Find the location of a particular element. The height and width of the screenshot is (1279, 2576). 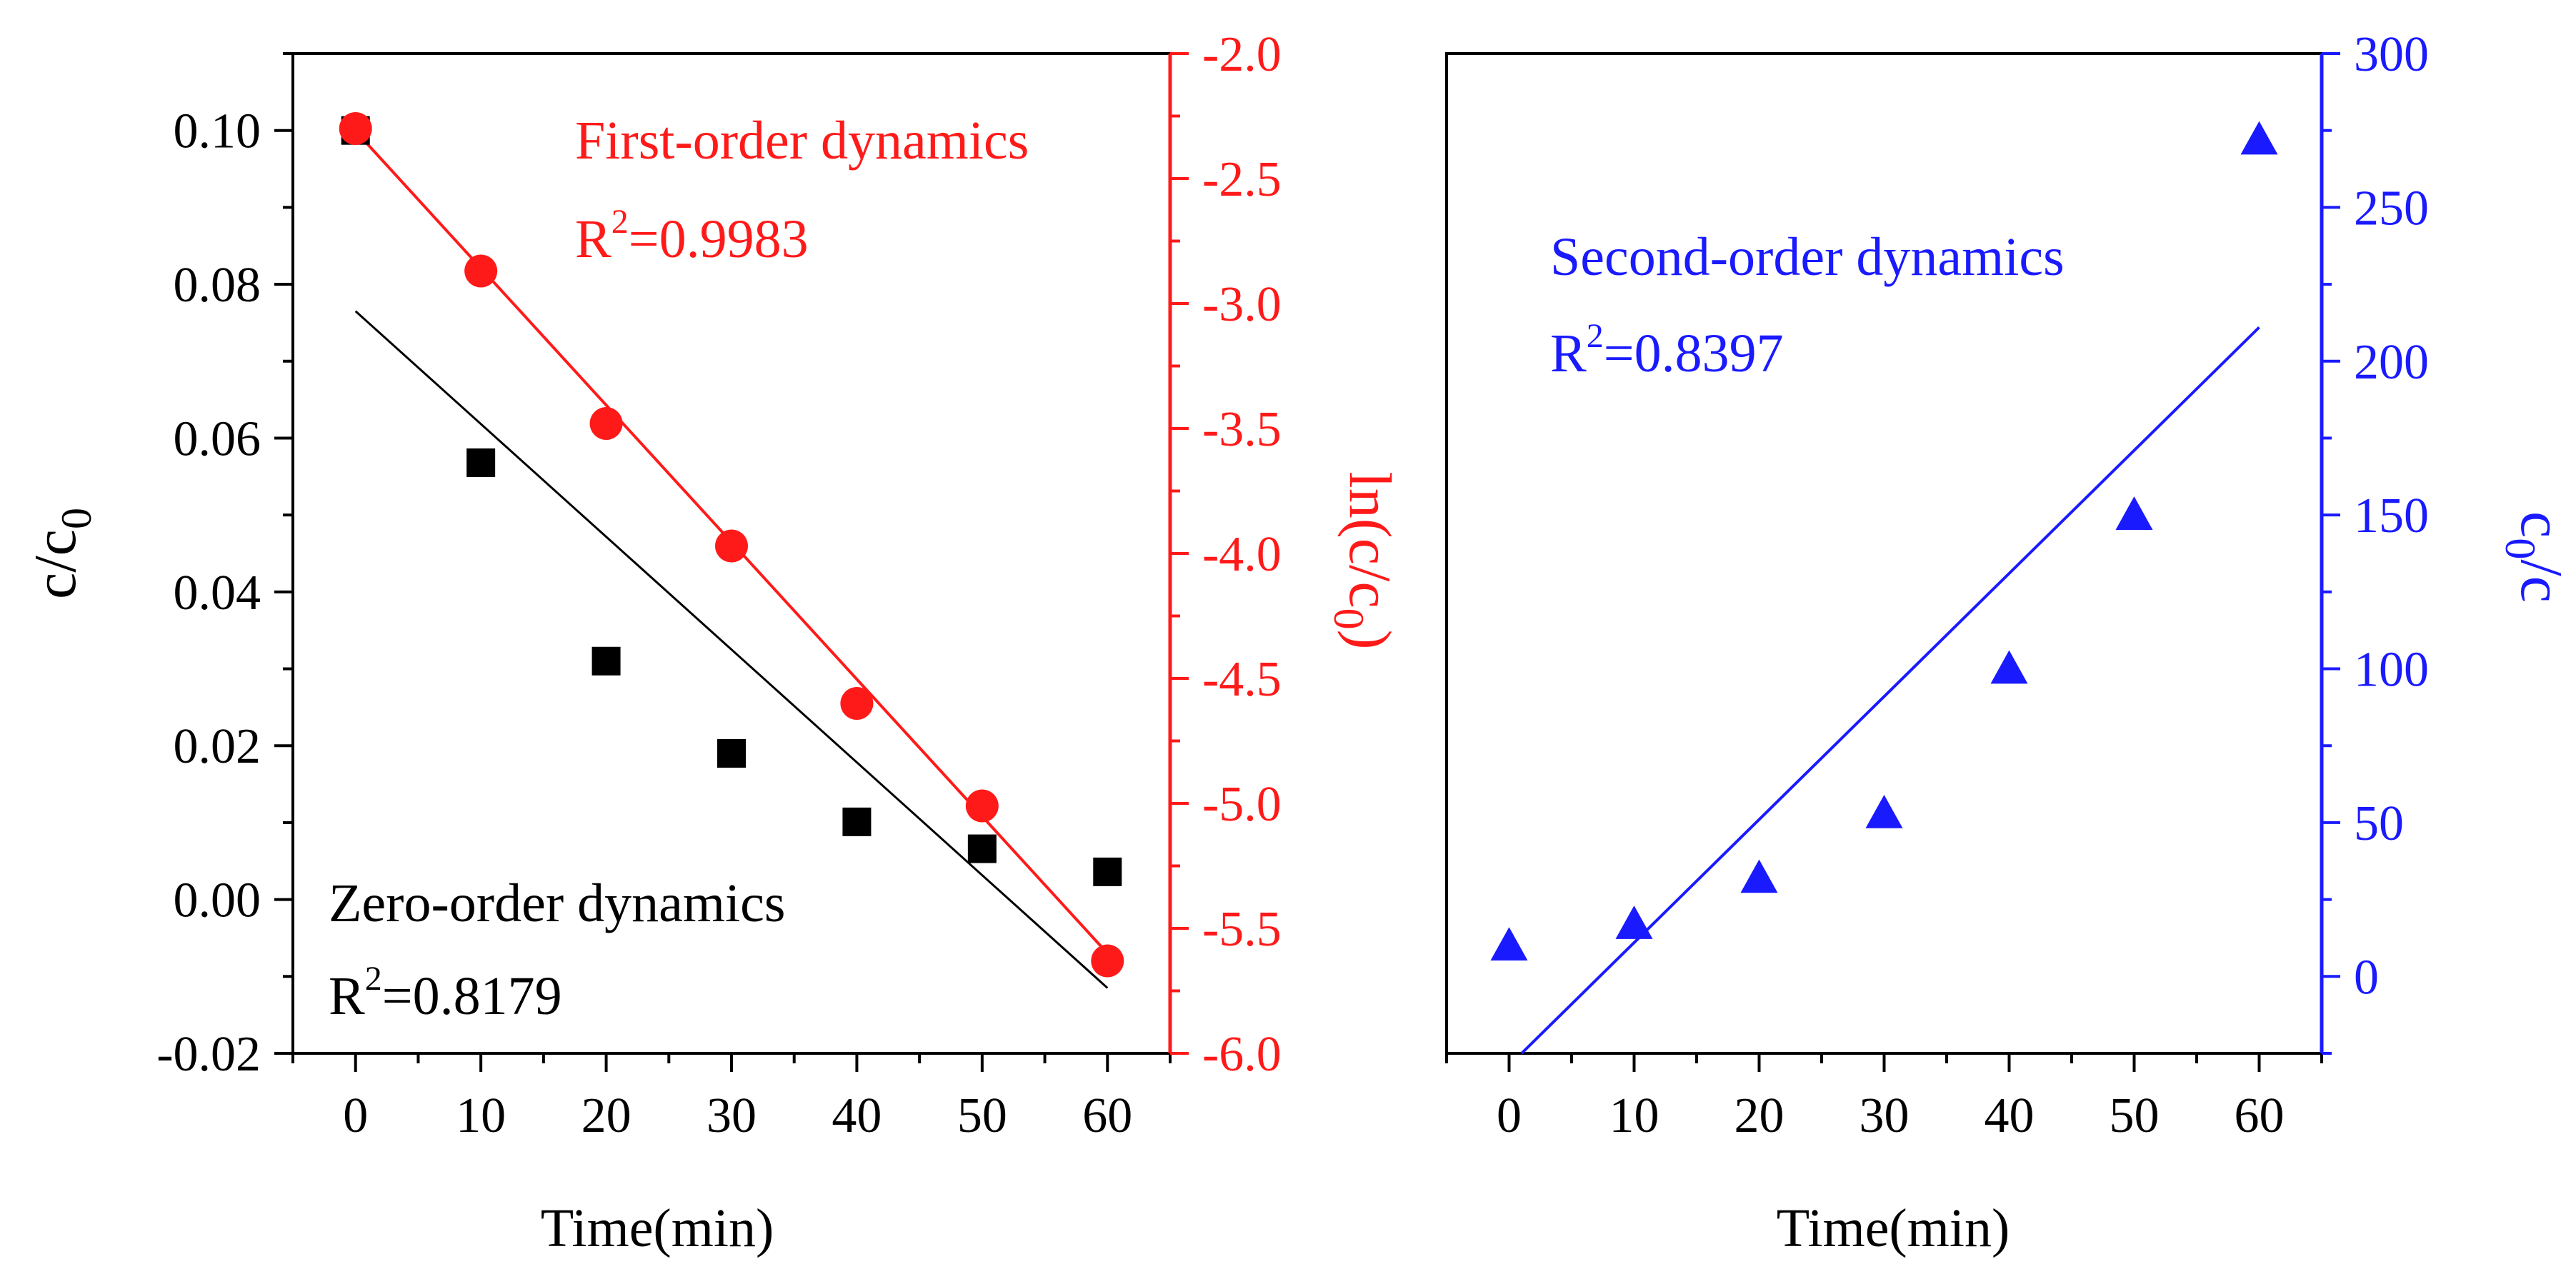

right-right-y-ticks: 300 250 200 150 100 50 0 is located at coordinates (2375, 541).